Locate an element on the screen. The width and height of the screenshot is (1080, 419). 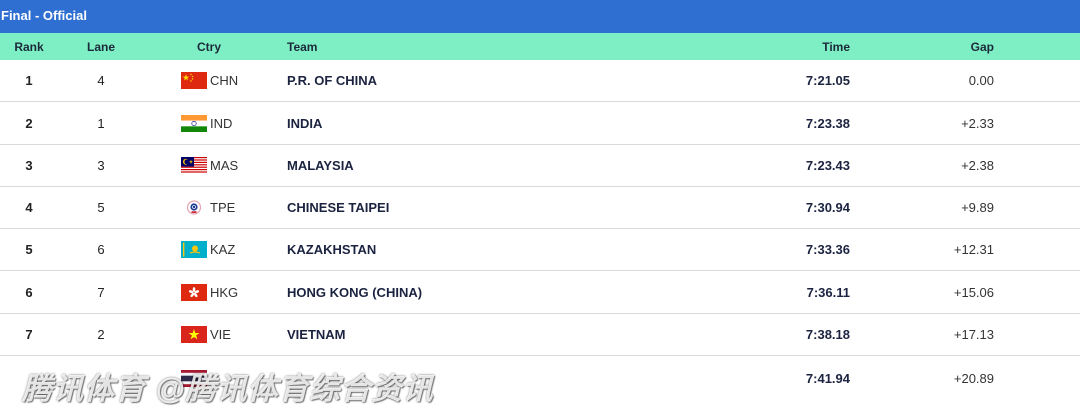
table-row: 7 2 VIE VIETNAM 7:38.18 +17.13 is located at coordinates (540, 335).